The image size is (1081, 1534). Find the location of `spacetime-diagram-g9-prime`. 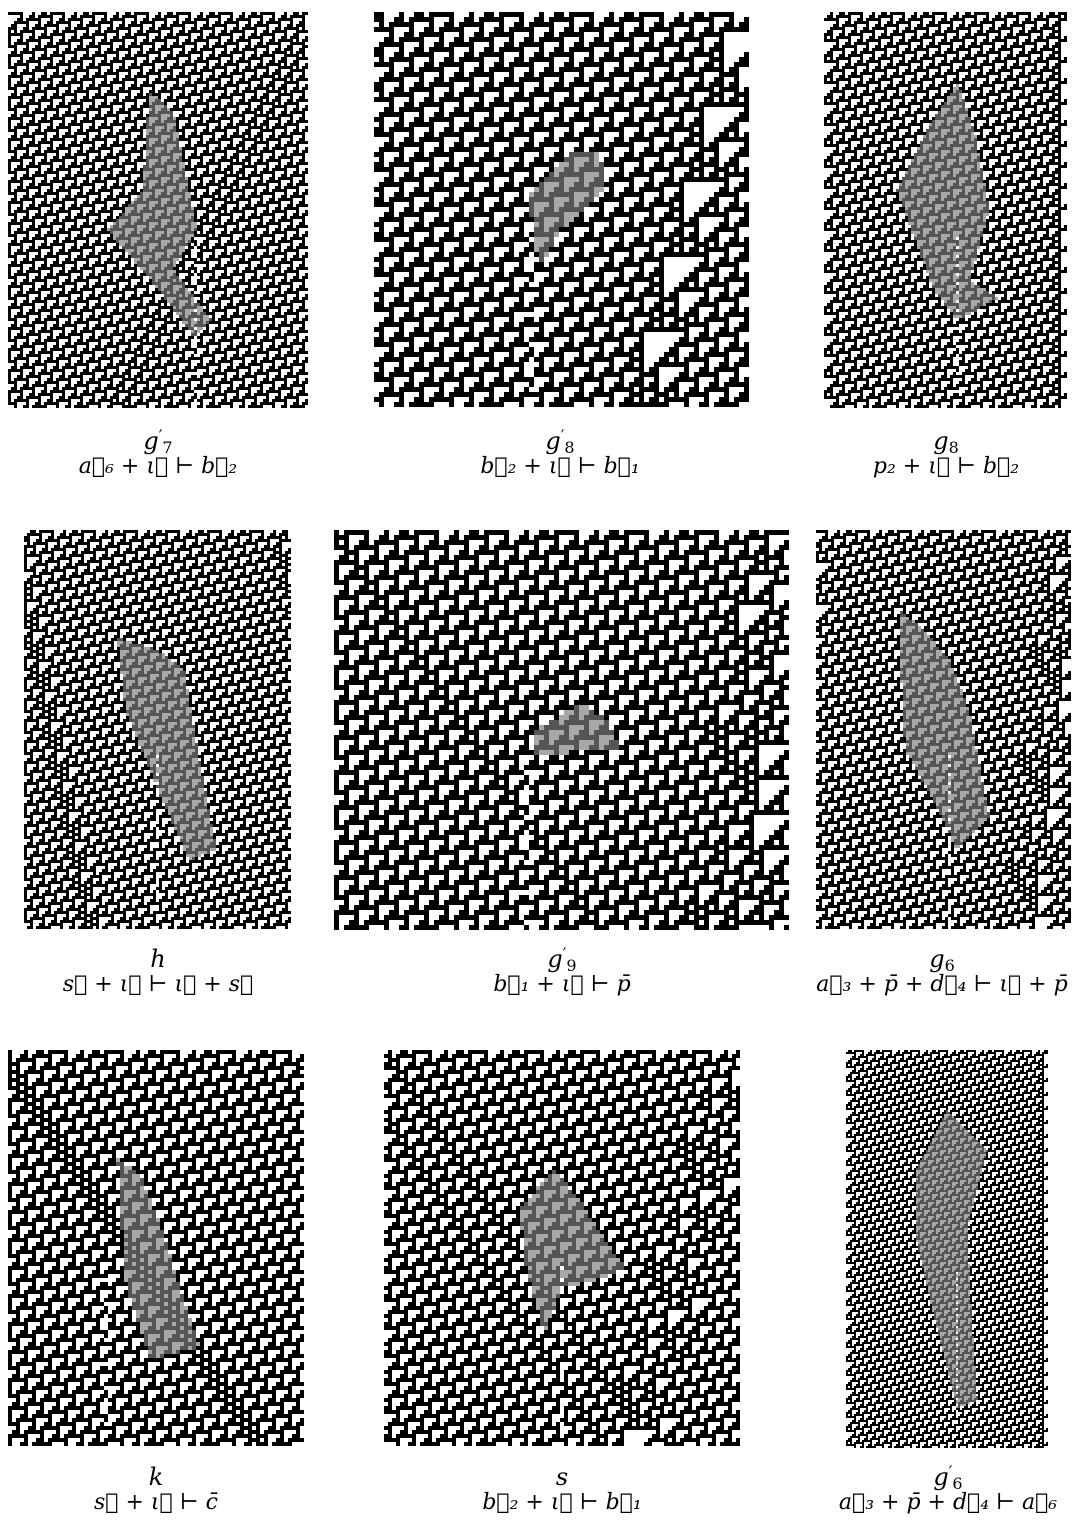

spacetime-diagram-g9-prime is located at coordinates (562, 730).